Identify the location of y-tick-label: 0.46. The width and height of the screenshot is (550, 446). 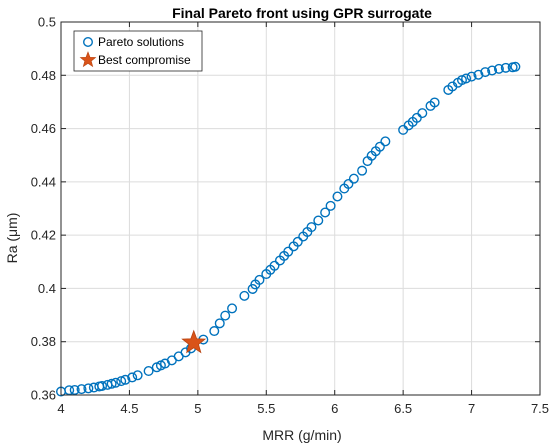
(43, 128).